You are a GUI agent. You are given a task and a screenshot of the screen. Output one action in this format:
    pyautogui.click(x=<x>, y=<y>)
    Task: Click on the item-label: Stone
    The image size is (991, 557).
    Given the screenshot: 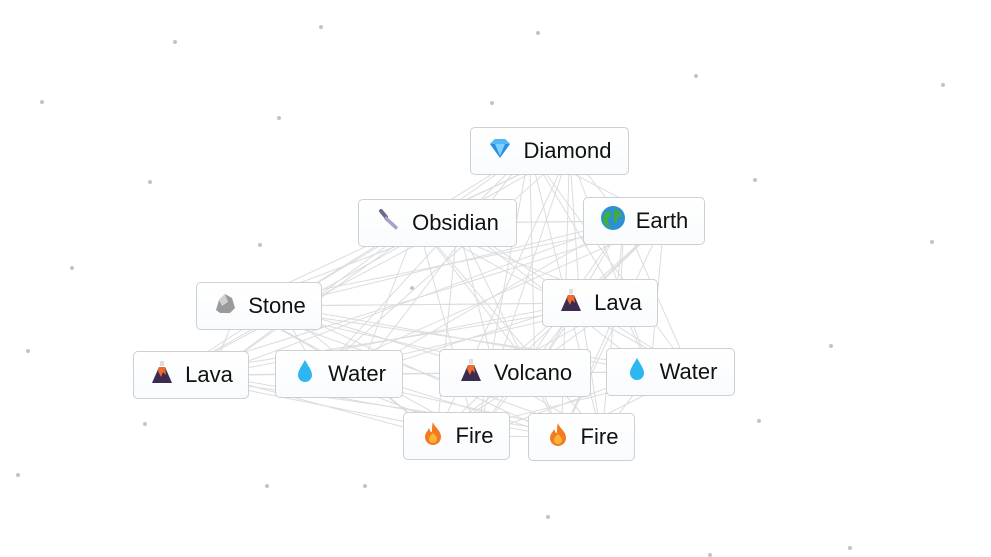 What is the action you would take?
    pyautogui.click(x=277, y=305)
    